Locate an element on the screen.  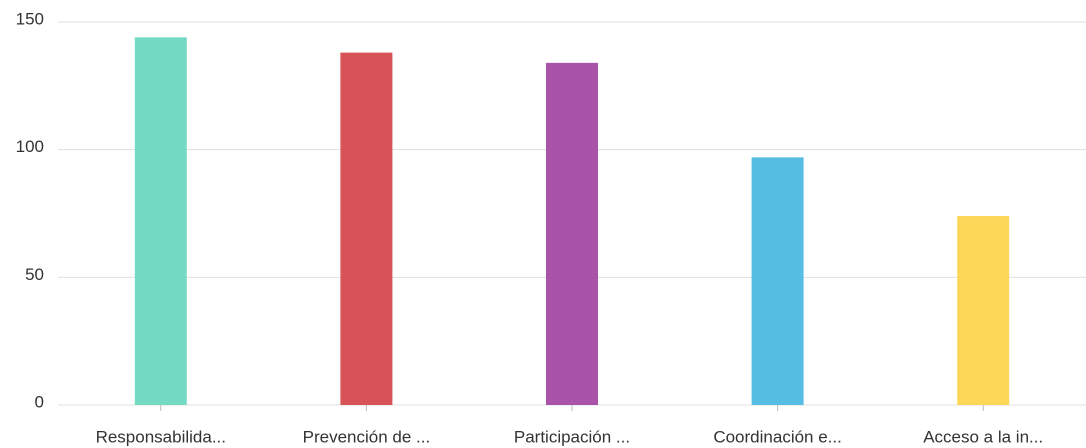
y-tick-label: 150 is located at coordinates (30, 18).